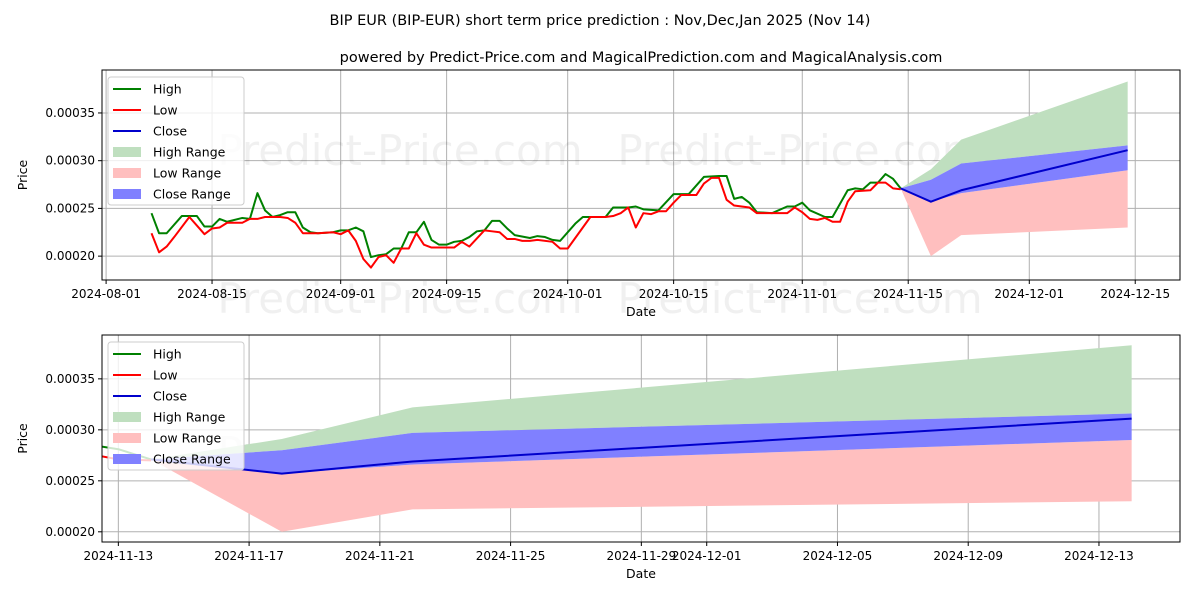  I want to click on x-tick-label: 2024-09-01, so click(341, 294).